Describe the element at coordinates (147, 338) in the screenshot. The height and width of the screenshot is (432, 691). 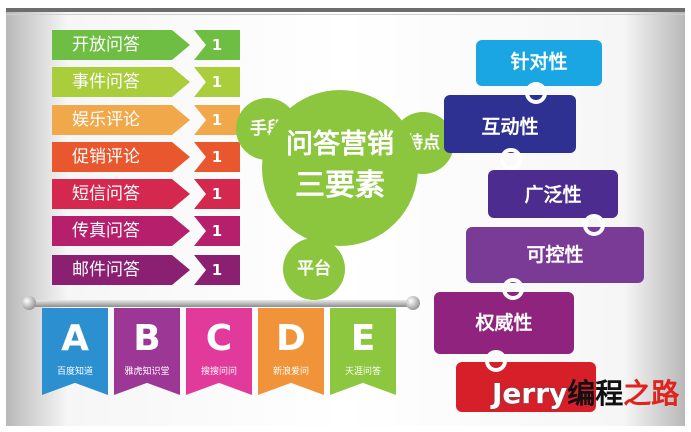
I see `platform-letter: B` at that location.